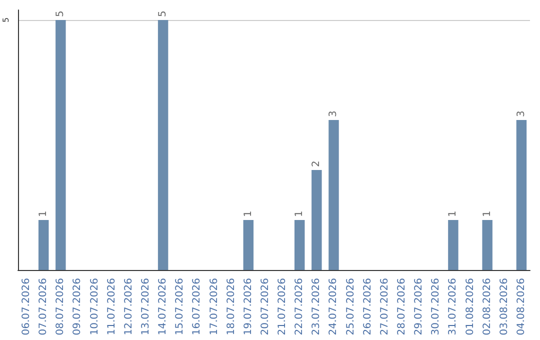 This screenshot has width=540, height=340. Describe the element at coordinates (470, 307) in the screenshot. I see `x-tick-label: 01.08.2026` at that location.